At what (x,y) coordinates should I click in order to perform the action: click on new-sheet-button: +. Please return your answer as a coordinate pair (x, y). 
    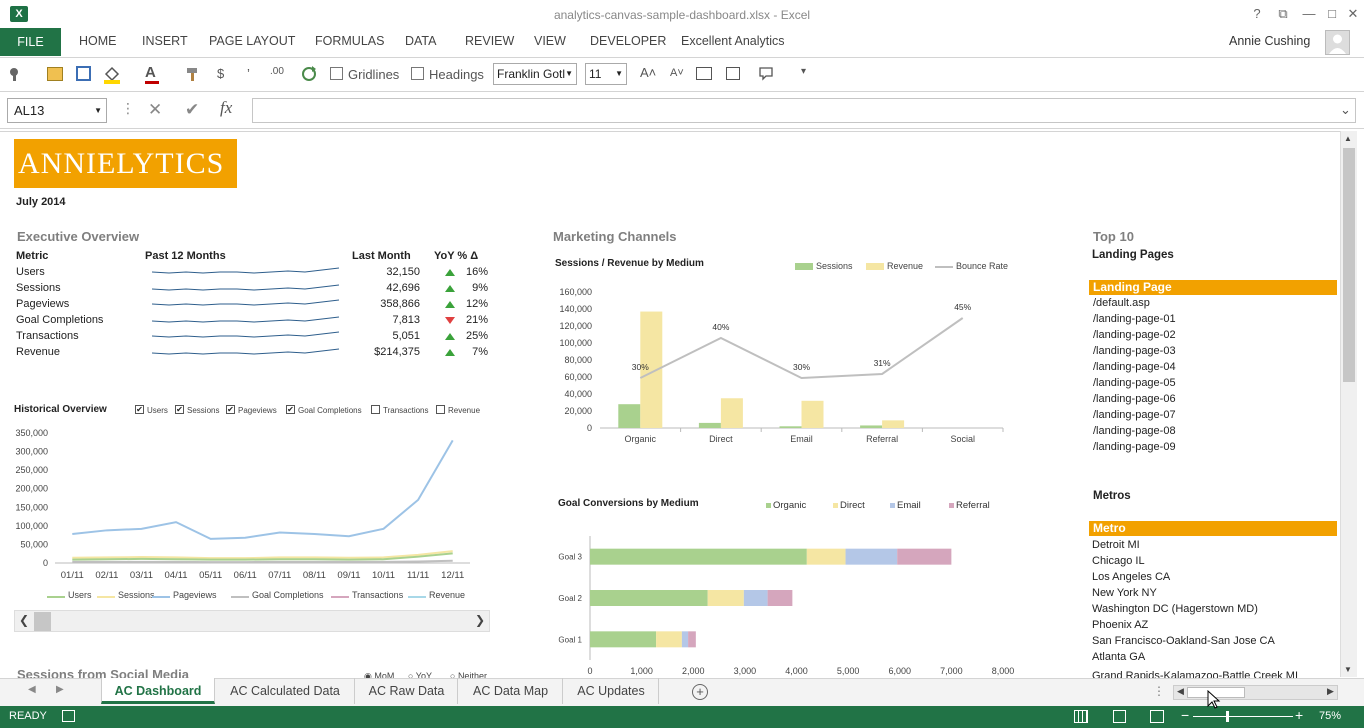
    Looking at the image, I should click on (700, 692).